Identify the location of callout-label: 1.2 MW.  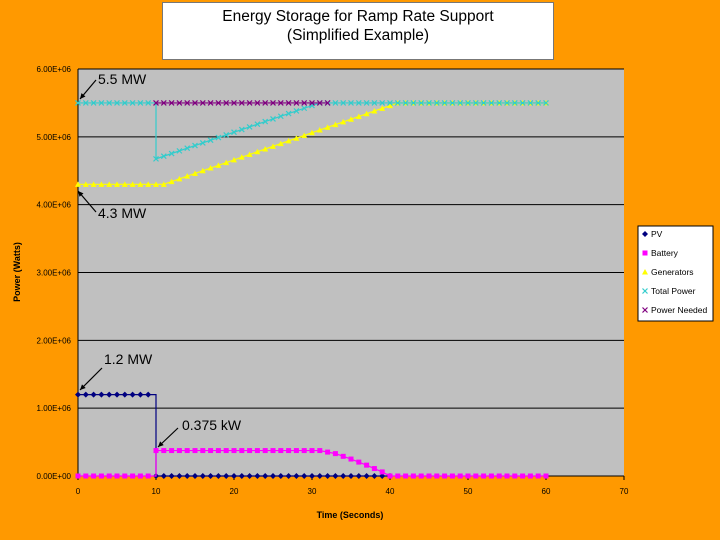
(128, 359).